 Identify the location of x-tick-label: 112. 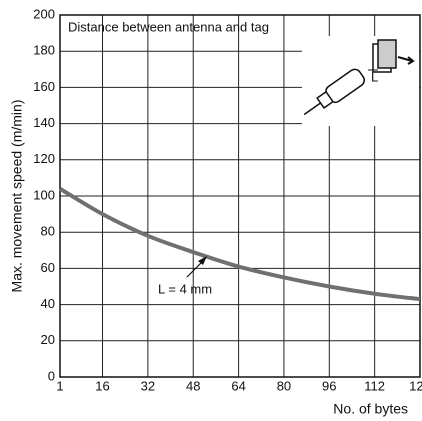
(374, 385).